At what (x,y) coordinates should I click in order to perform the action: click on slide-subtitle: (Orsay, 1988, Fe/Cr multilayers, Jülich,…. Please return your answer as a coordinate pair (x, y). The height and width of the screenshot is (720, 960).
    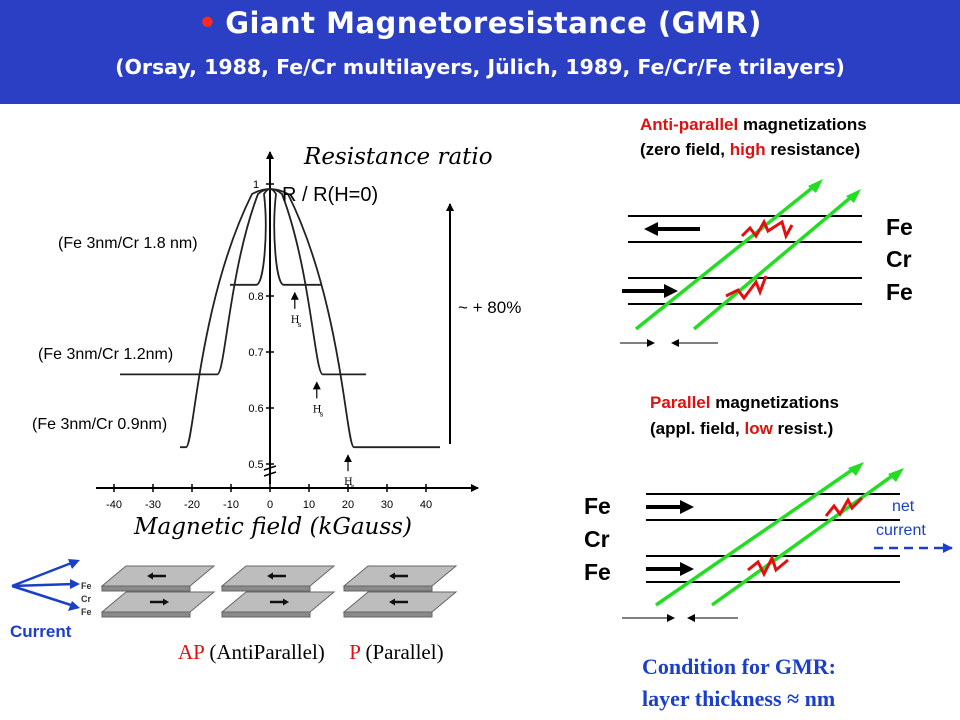
    Looking at the image, I should click on (480, 67).